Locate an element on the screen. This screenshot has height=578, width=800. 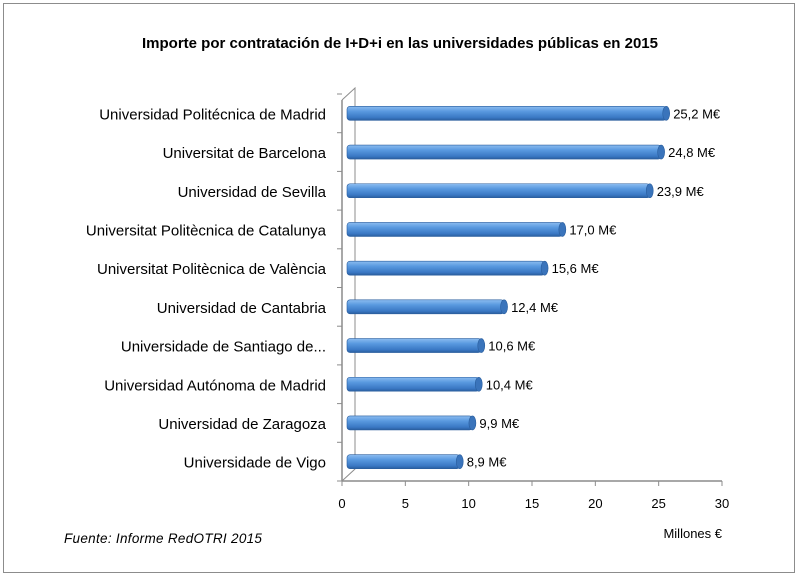
source-note: Fuente: Informe RedOTRI 2015 is located at coordinates (163, 538).